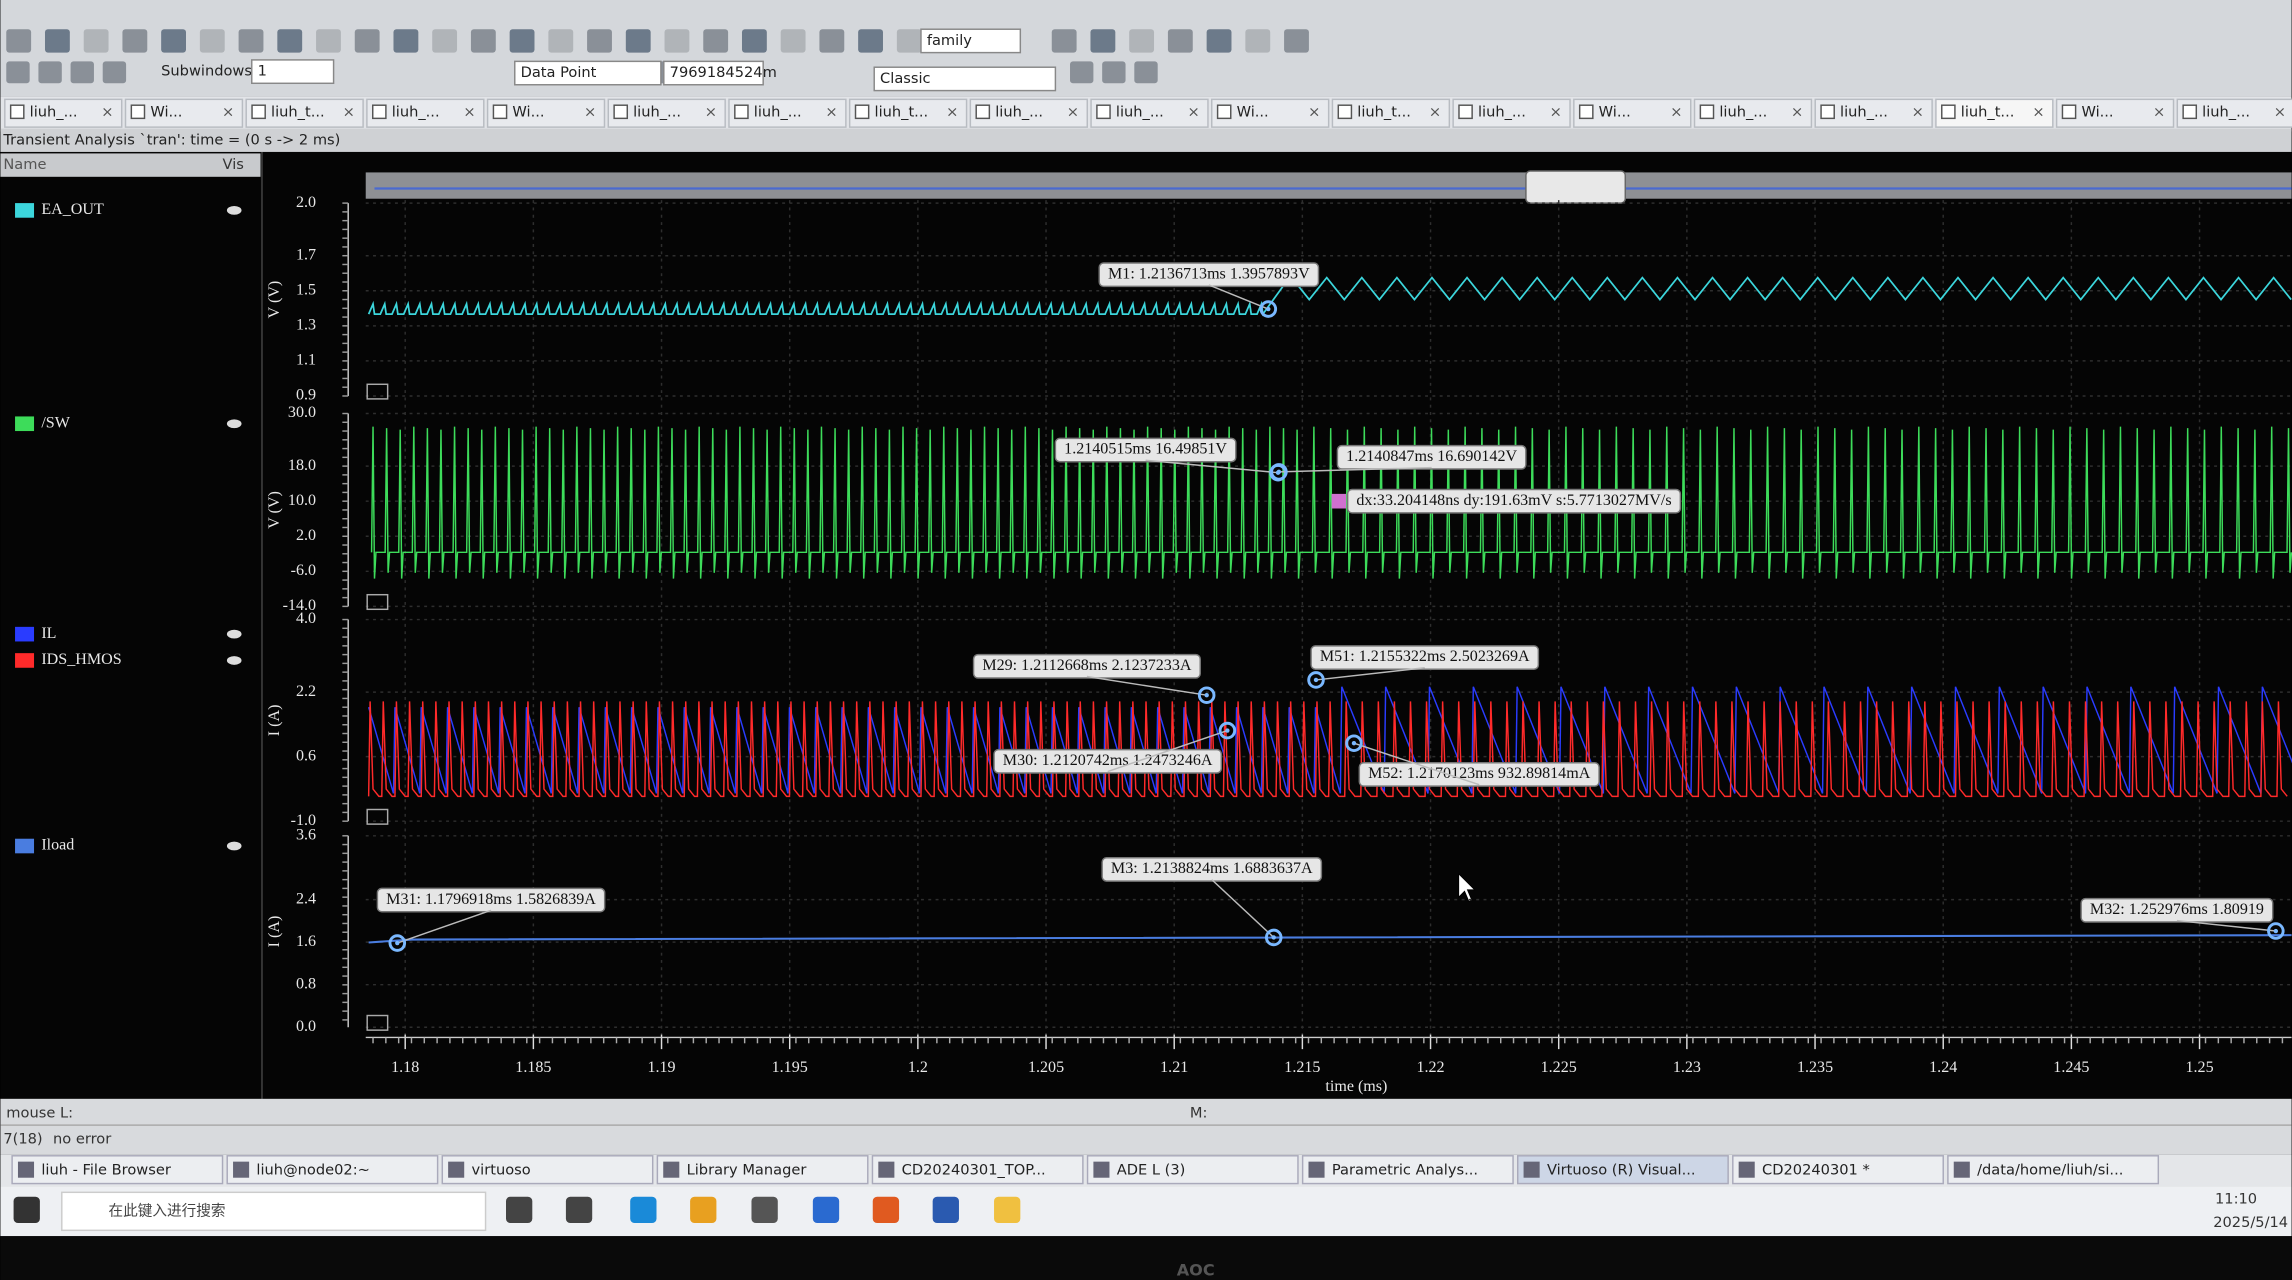 The height and width of the screenshot is (1280, 2292). I want to click on signal-name: Iload, so click(57, 845).